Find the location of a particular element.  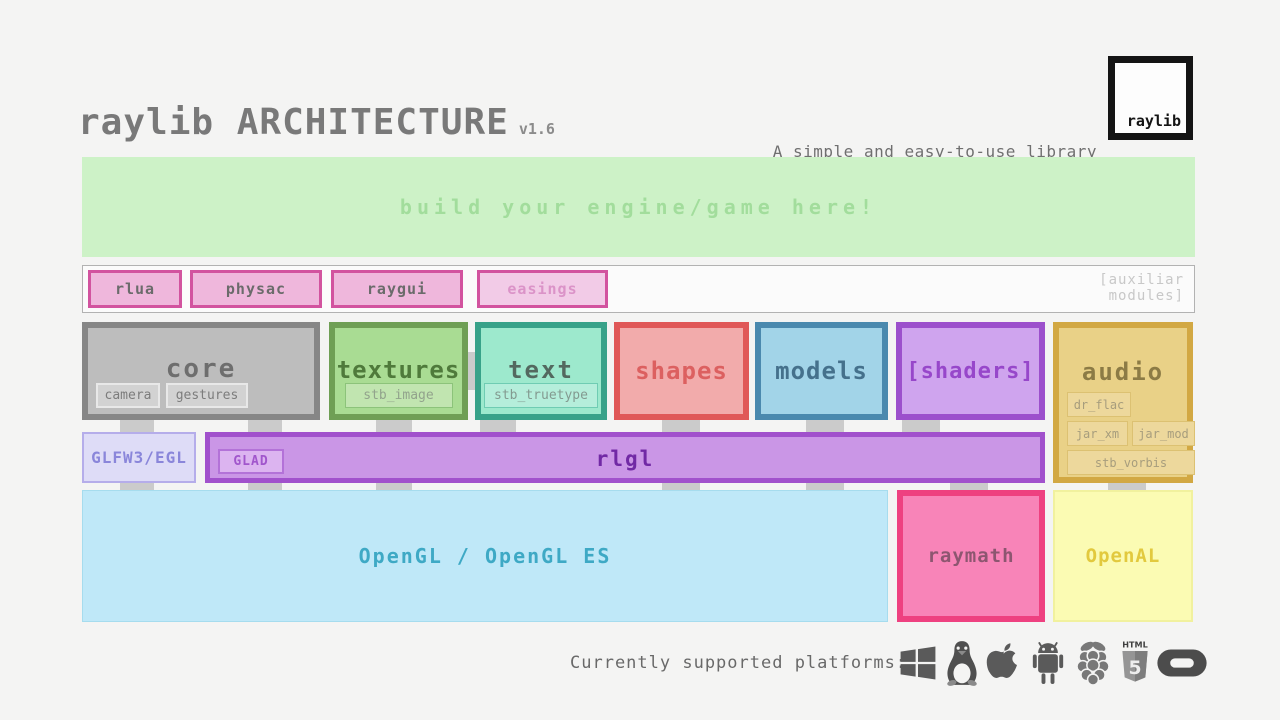

linux-icon is located at coordinates (962, 663).